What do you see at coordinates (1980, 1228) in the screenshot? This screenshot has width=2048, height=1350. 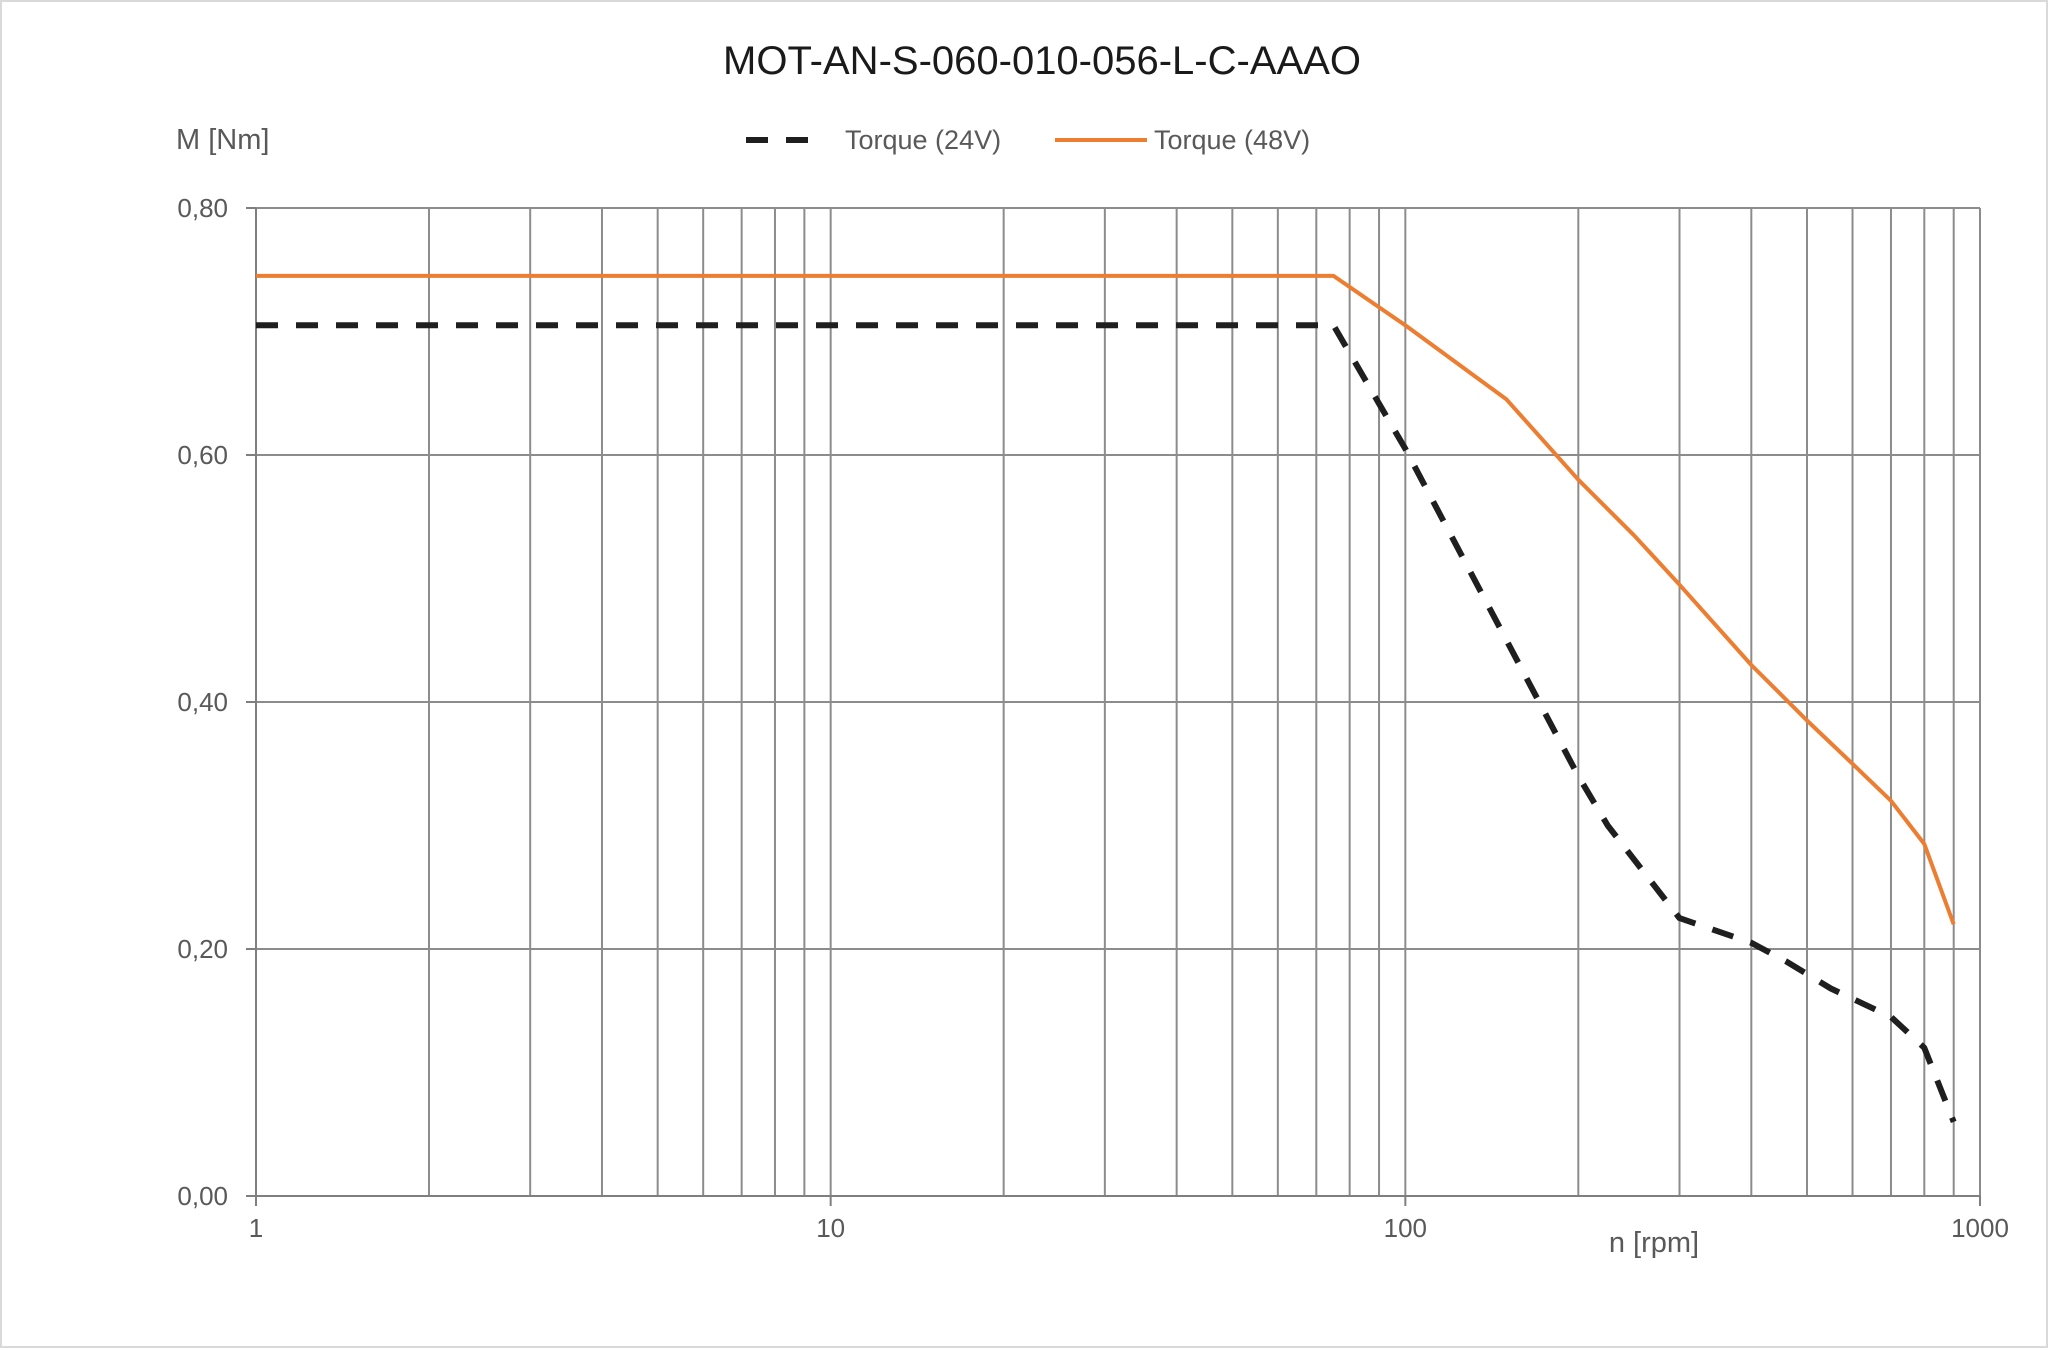 I see `x-tick-label: 1000` at bounding box center [1980, 1228].